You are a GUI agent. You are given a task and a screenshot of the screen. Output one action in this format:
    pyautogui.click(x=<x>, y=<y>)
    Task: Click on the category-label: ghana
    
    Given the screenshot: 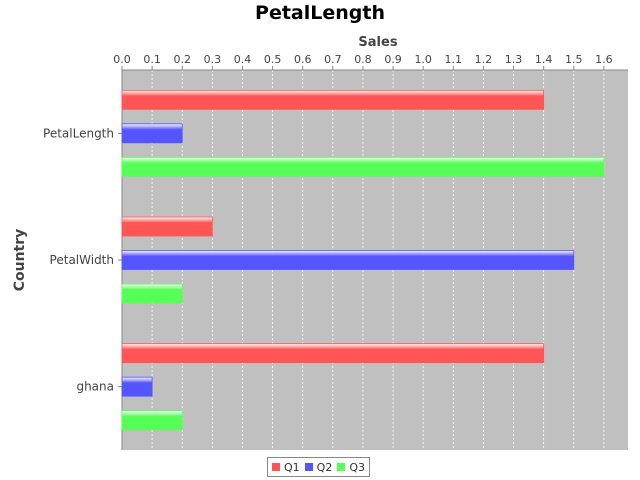 What is the action you would take?
    pyautogui.click(x=95, y=387)
    